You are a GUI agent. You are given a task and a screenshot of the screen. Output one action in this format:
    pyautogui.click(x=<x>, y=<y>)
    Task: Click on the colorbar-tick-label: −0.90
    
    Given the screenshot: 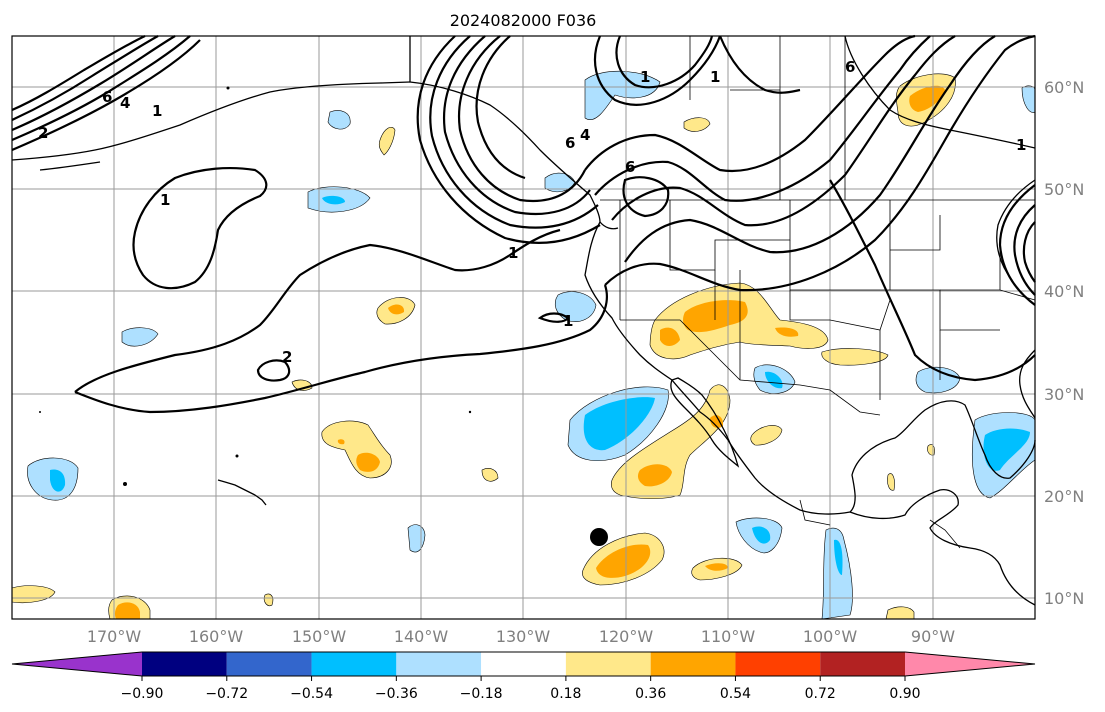 What is the action you would take?
    pyautogui.click(x=142, y=694)
    